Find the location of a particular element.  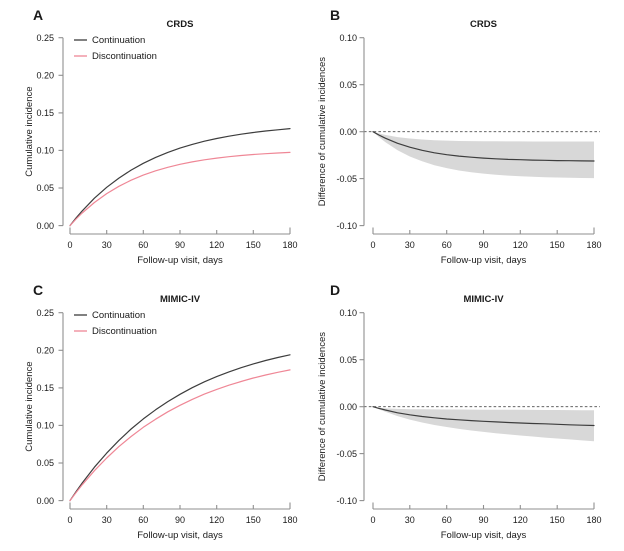

panel-label-d: D is located at coordinates (335, 290).